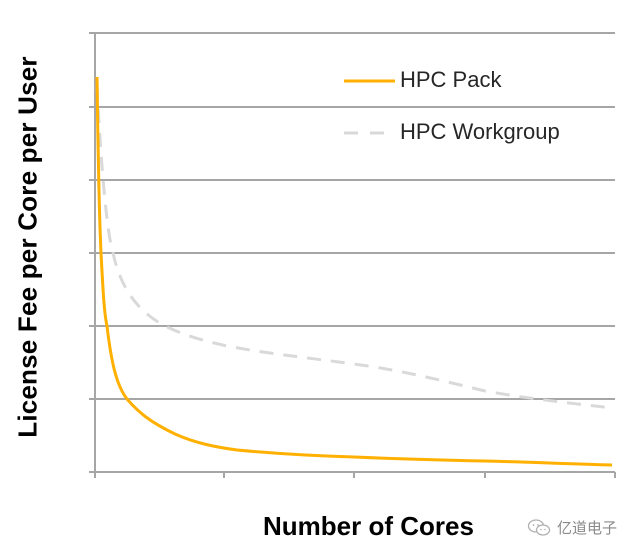 Image resolution: width=638 pixels, height=553 pixels. Describe the element at coordinates (368, 526) in the screenshot. I see `x-axis-label: Number of Cores` at that location.